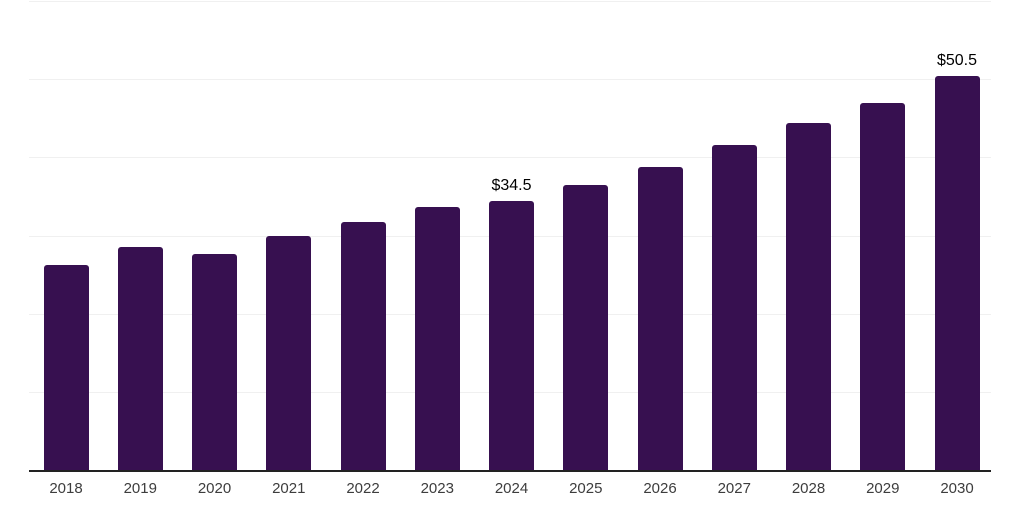 Image resolution: width=1024 pixels, height=512 pixels. What do you see at coordinates (808, 488) in the screenshot?
I see `x-tick-label-2028: 2028` at bounding box center [808, 488].